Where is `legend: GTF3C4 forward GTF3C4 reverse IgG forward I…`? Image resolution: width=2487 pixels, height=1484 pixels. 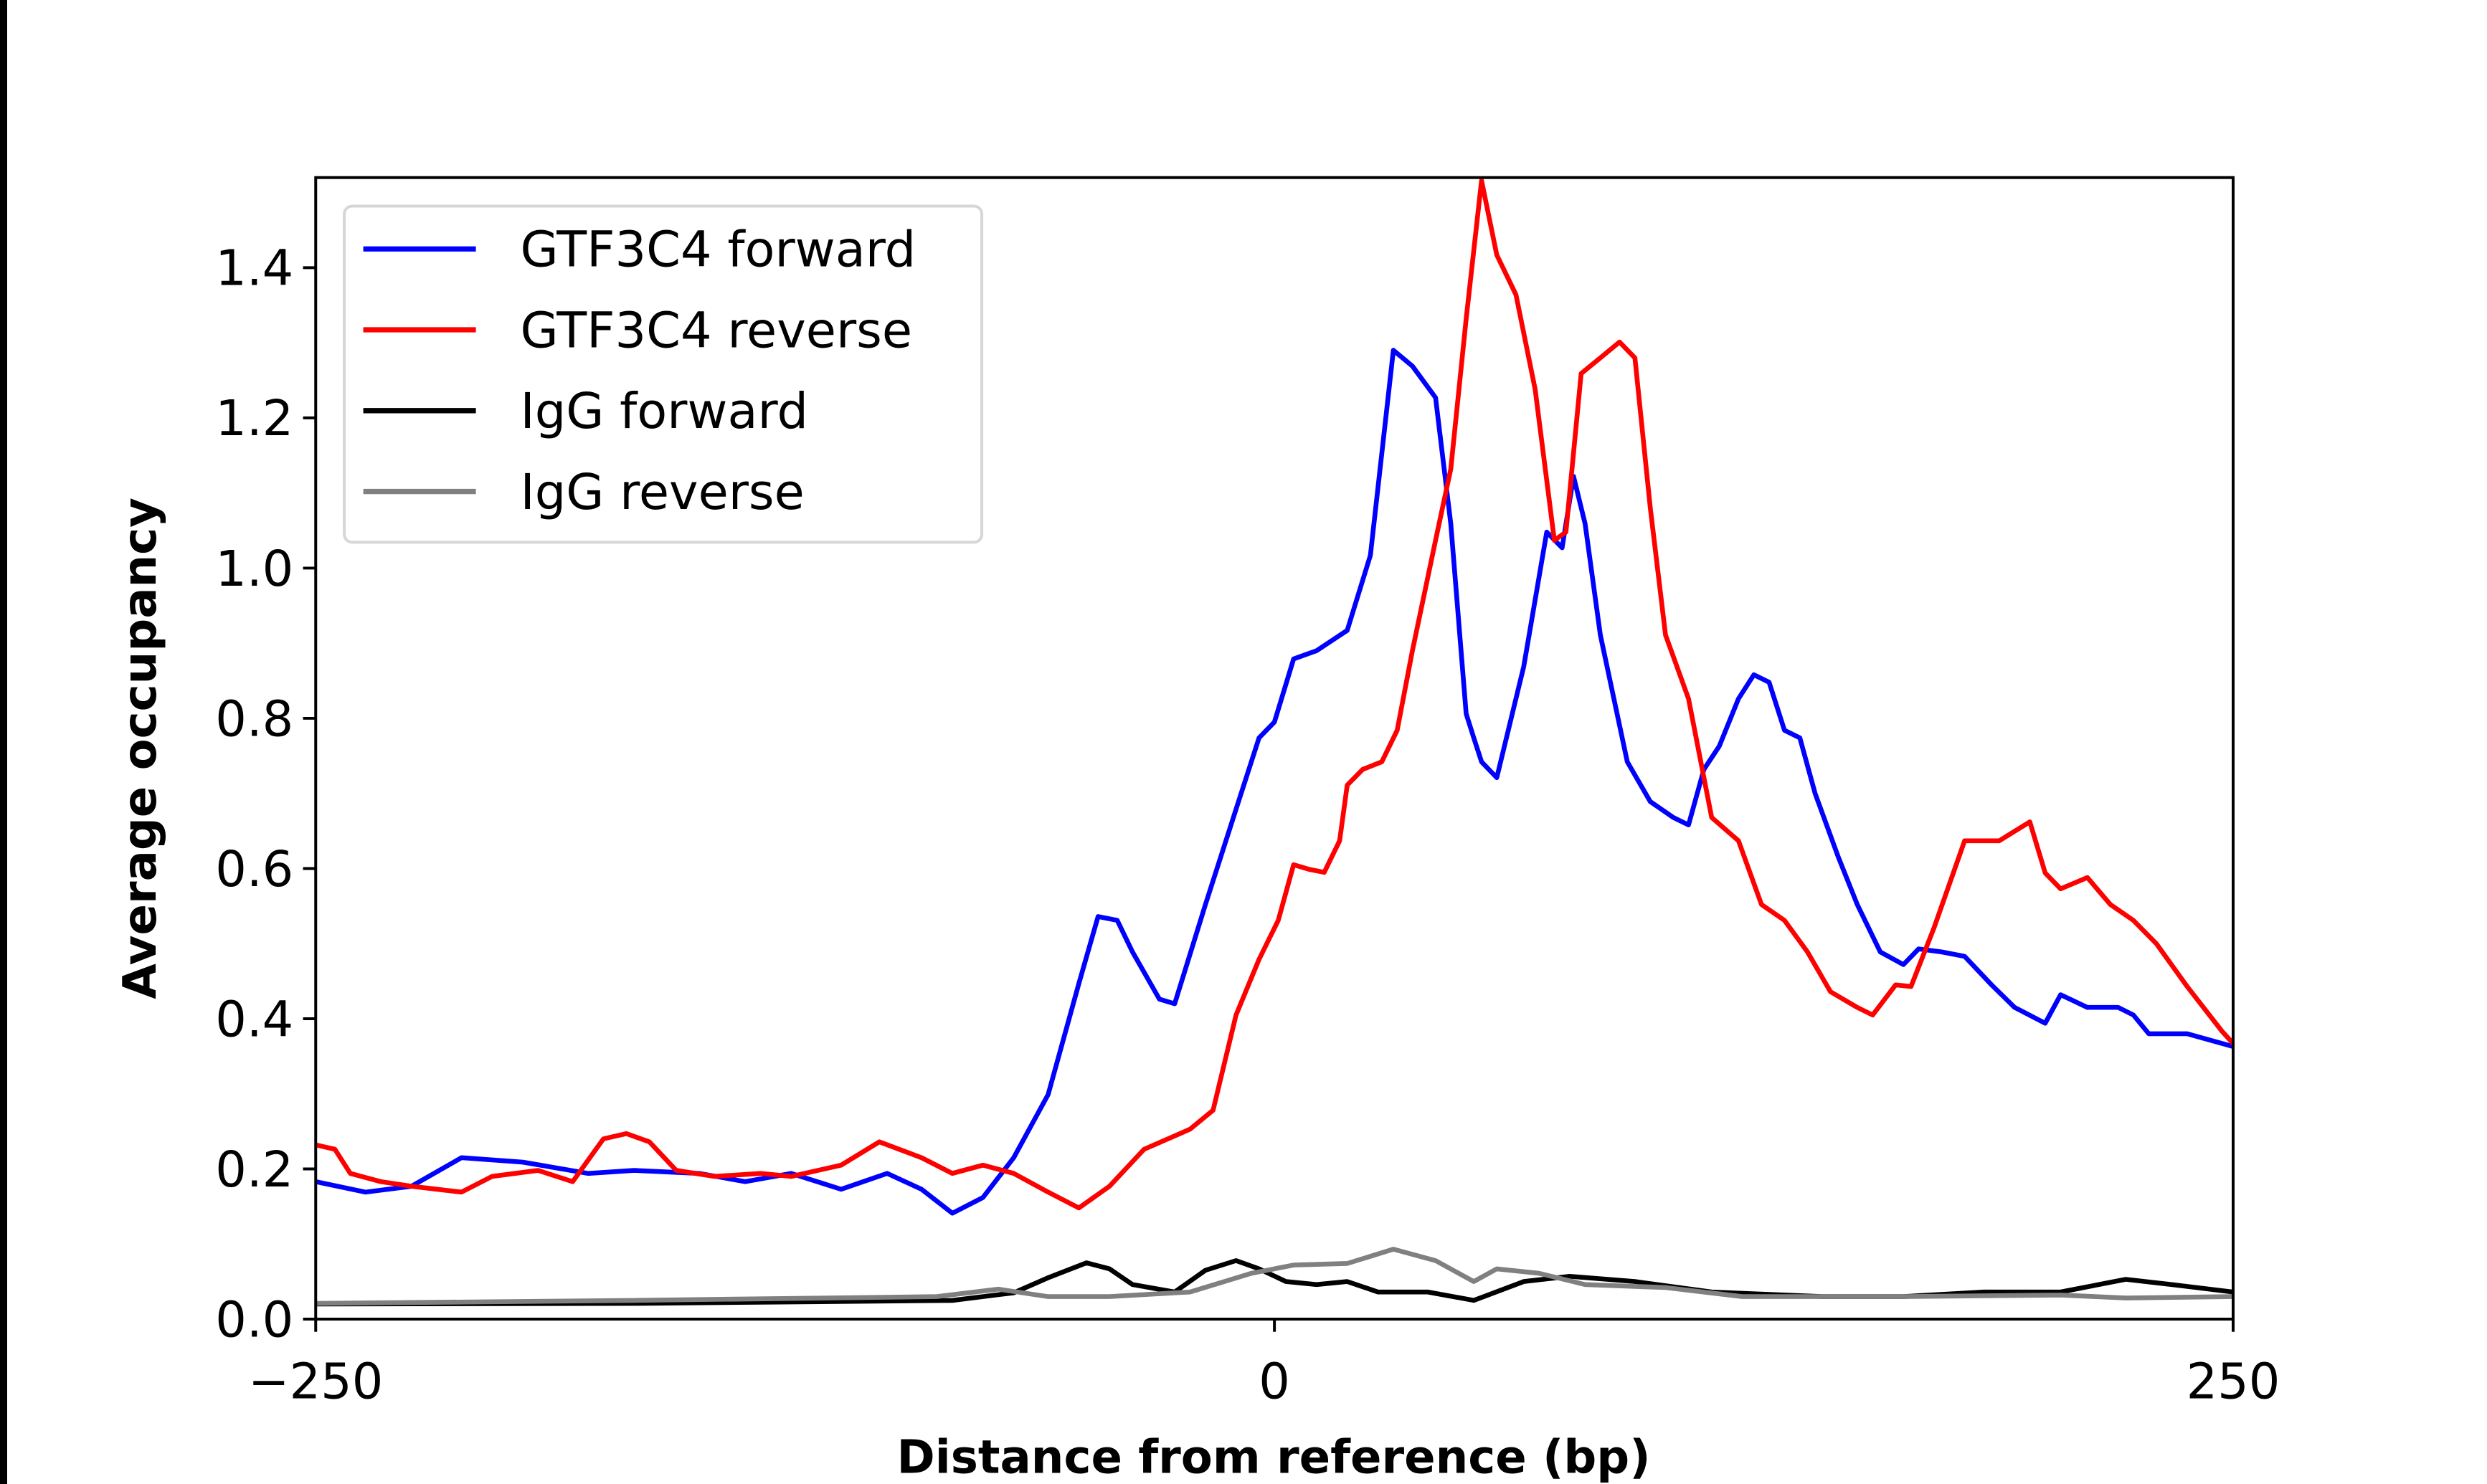
legend: GTF3C4 forward GTF3C4 reverse IgG forward I… is located at coordinates (664, 374).